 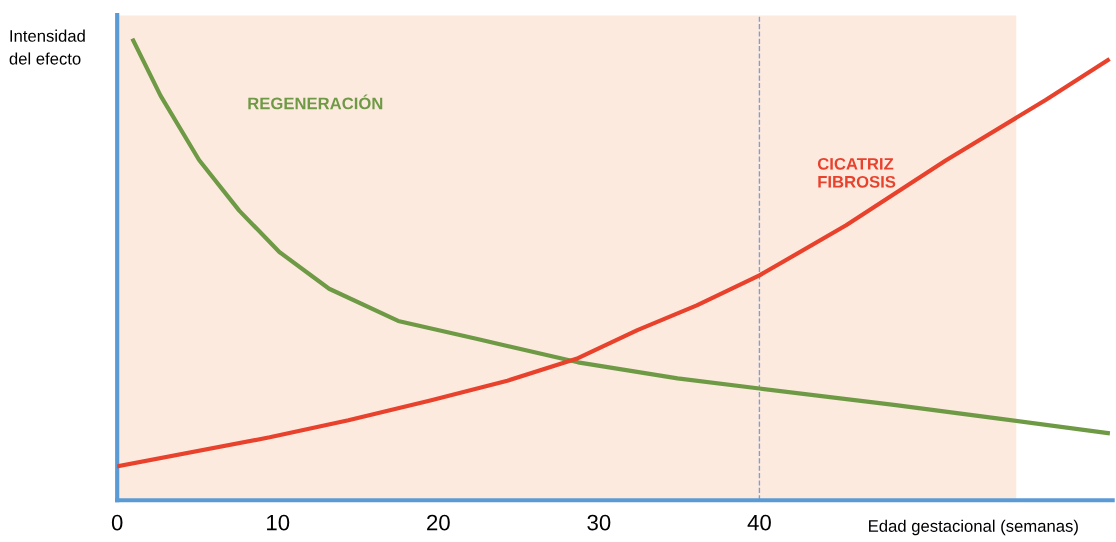 I want to click on series-label: CICATRIZ FIBROSIS, so click(x=856, y=172).